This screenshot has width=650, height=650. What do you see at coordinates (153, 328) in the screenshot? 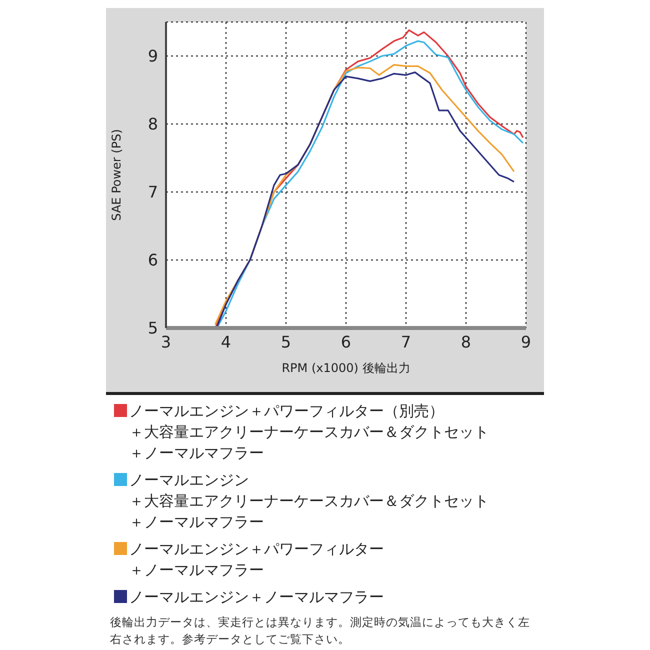
I see `y-tick-label: 5` at bounding box center [153, 328].